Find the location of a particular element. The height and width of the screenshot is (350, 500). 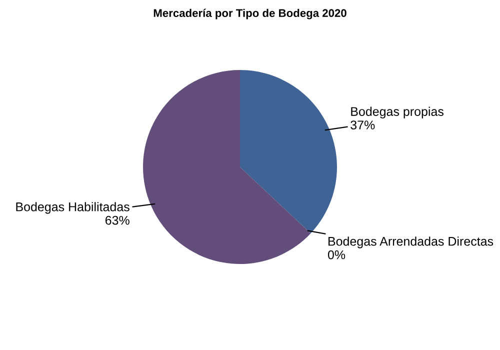

data-label: 37% is located at coordinates (362, 125).